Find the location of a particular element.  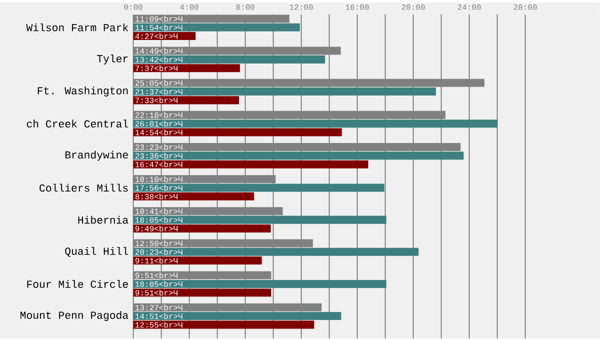

data-label: 10:41<br>Ч is located at coordinates (158, 211).